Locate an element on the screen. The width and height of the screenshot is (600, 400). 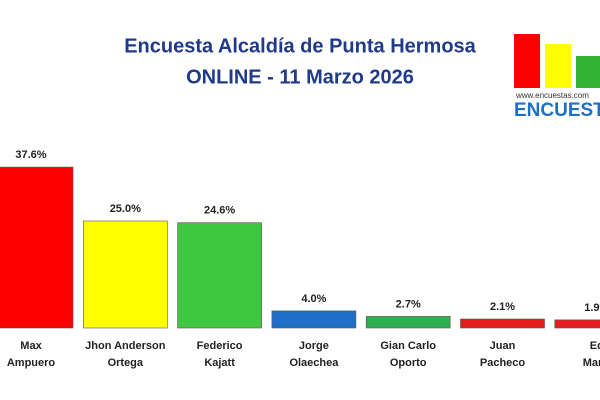
value-label: 1.9% is located at coordinates (592, 308).